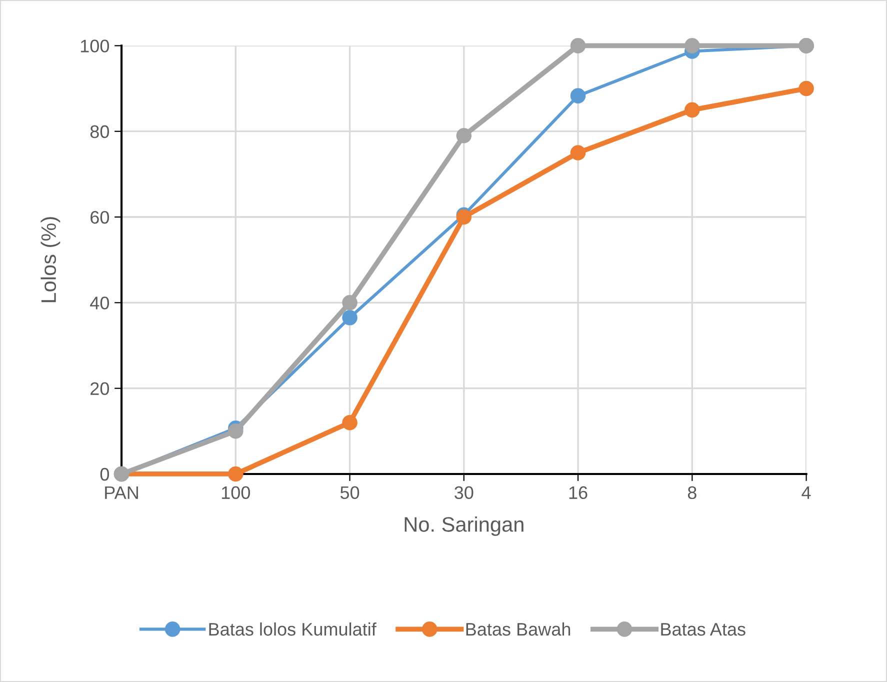  I want to click on legend-label: Batas Bawah, so click(518, 629).